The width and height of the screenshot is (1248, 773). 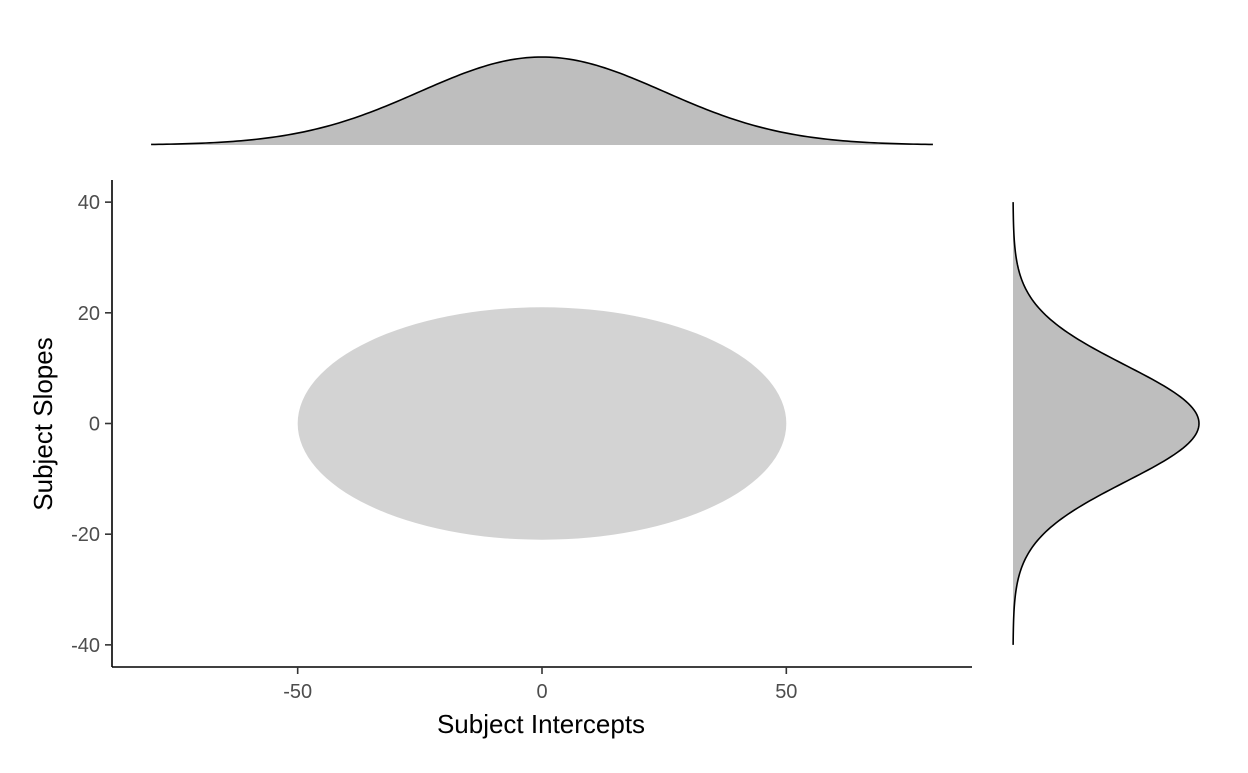 I want to click on y-tick-label: 0, so click(x=94, y=425).